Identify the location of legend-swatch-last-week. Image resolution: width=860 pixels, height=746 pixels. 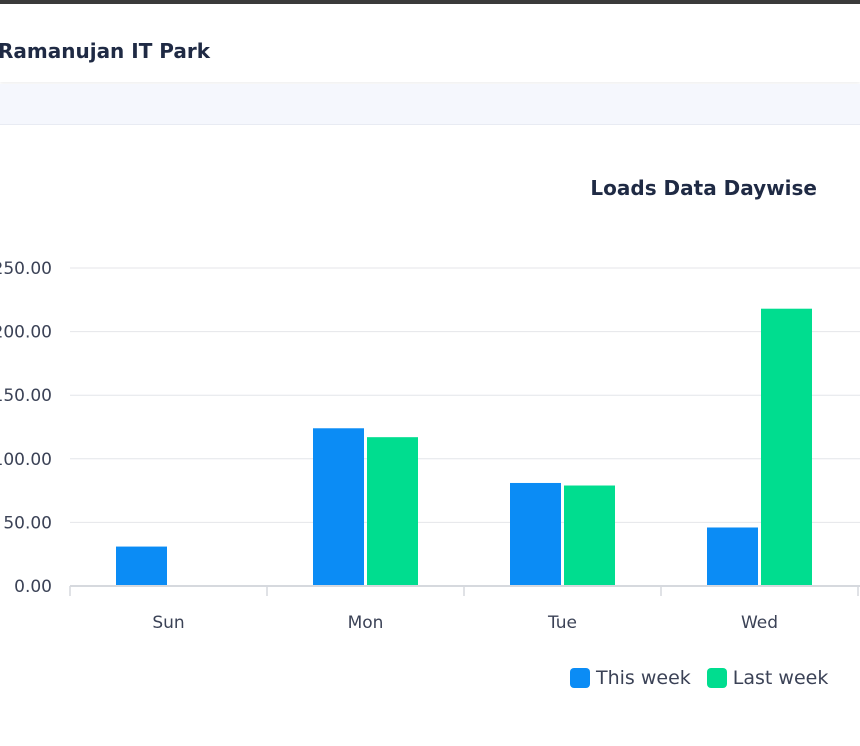
(716, 678).